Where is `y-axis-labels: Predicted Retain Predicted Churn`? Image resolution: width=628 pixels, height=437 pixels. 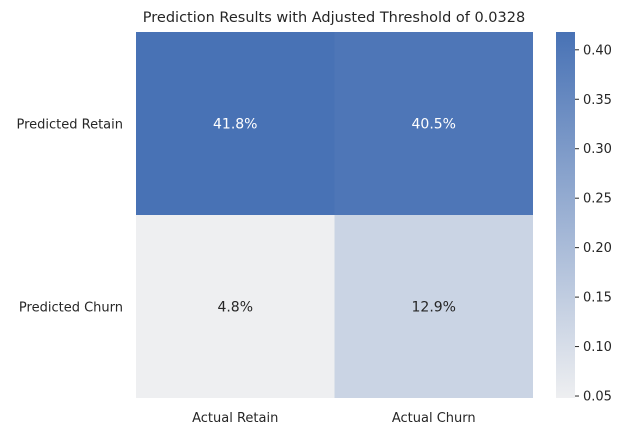 y-axis-labels: Predicted Retain Predicted Churn is located at coordinates (69, 217).